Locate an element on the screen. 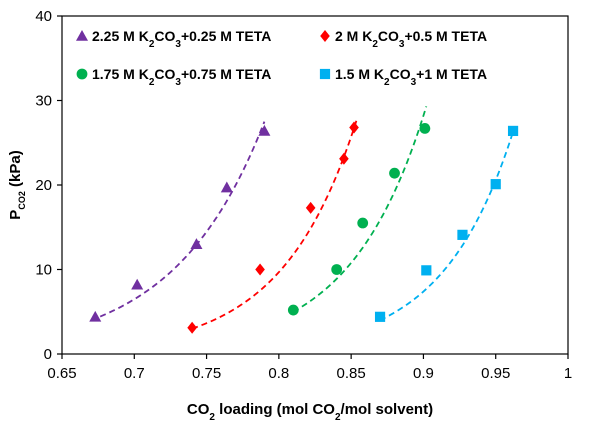 The width and height of the screenshot is (600, 422). legend-entry-label: 1.75 M K2CO3+0.75 M TETA is located at coordinates (181, 77).